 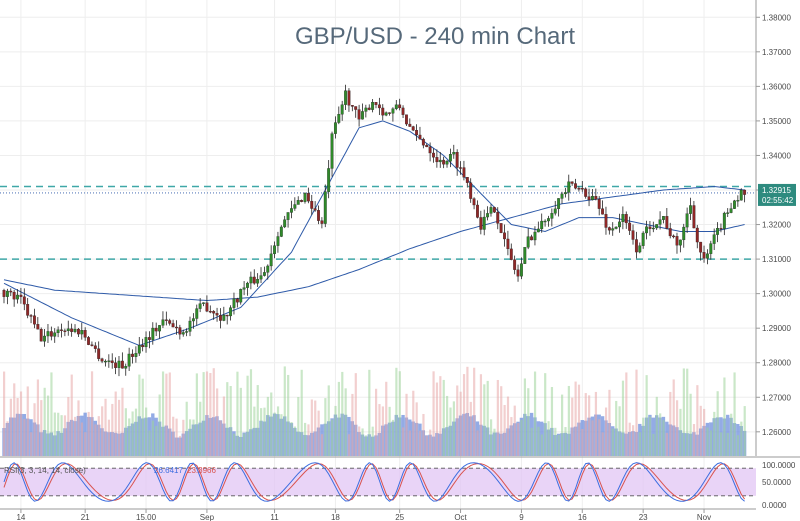 I want to click on current-price-box: 1.32915 02:55:42, so click(x=777, y=194).